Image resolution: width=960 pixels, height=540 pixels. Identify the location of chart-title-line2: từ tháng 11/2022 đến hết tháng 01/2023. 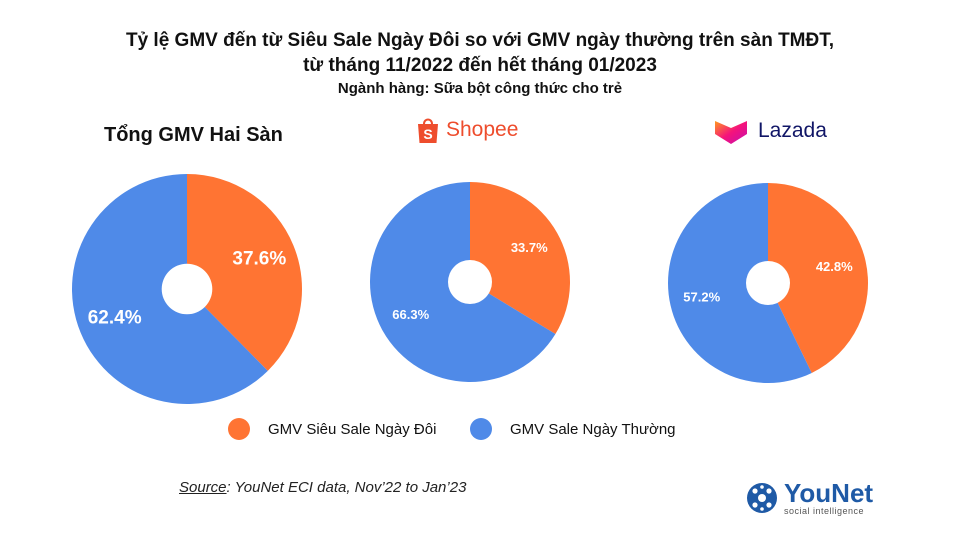
(480, 65).